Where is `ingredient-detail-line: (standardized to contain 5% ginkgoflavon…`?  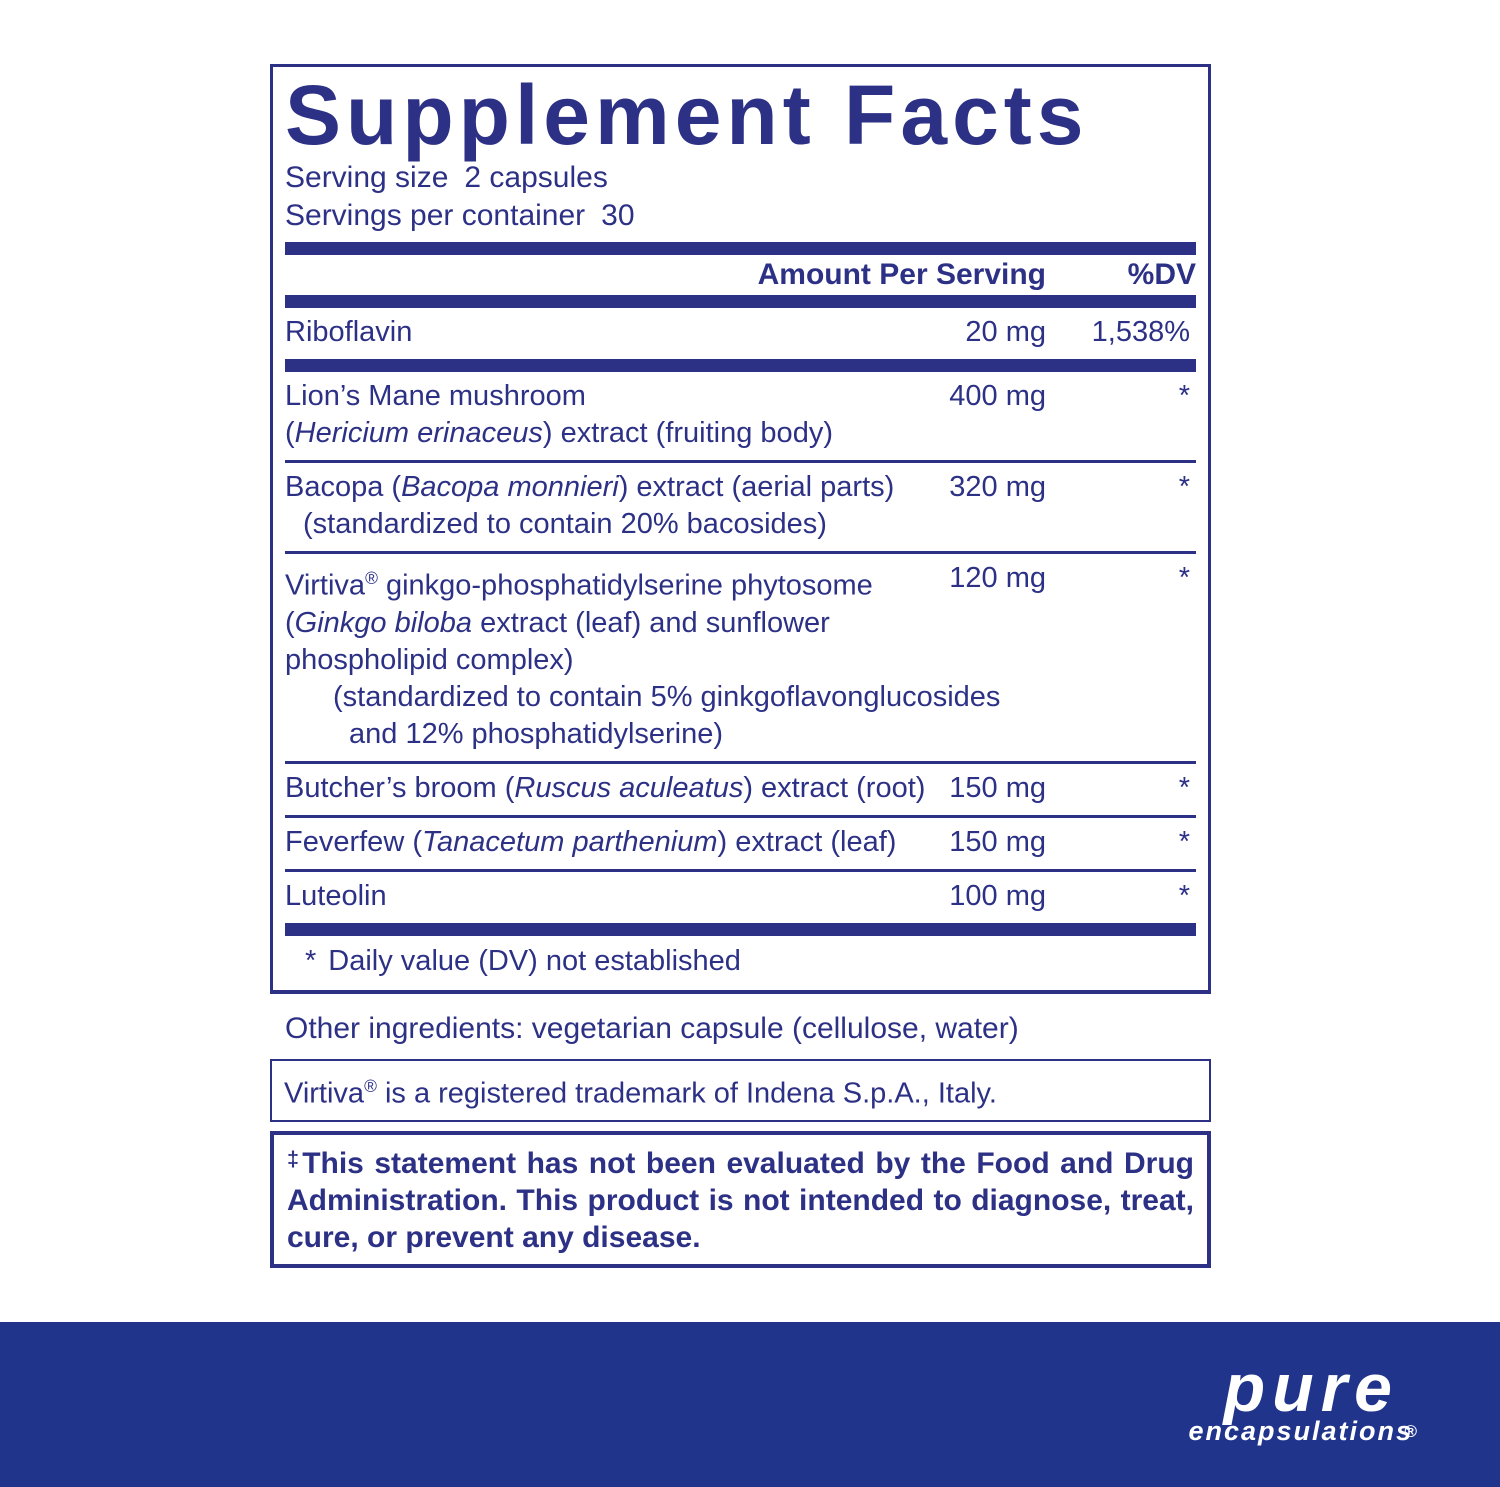
ingredient-detail-line: (standardized to contain 5% ginkgoflavon… is located at coordinates (667, 696).